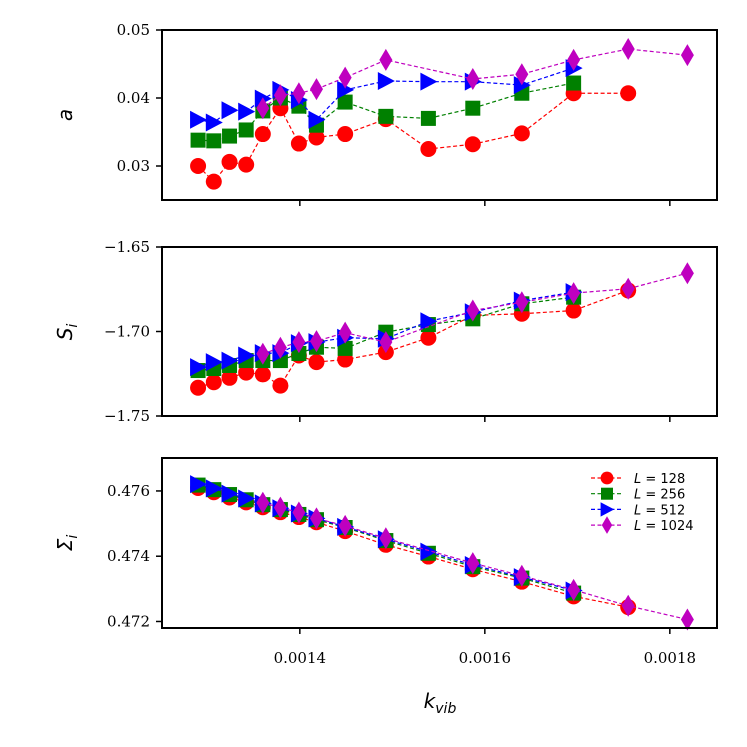 The image size is (747, 747). I want to click on x-tick-label: 0.0018, so click(670, 658).